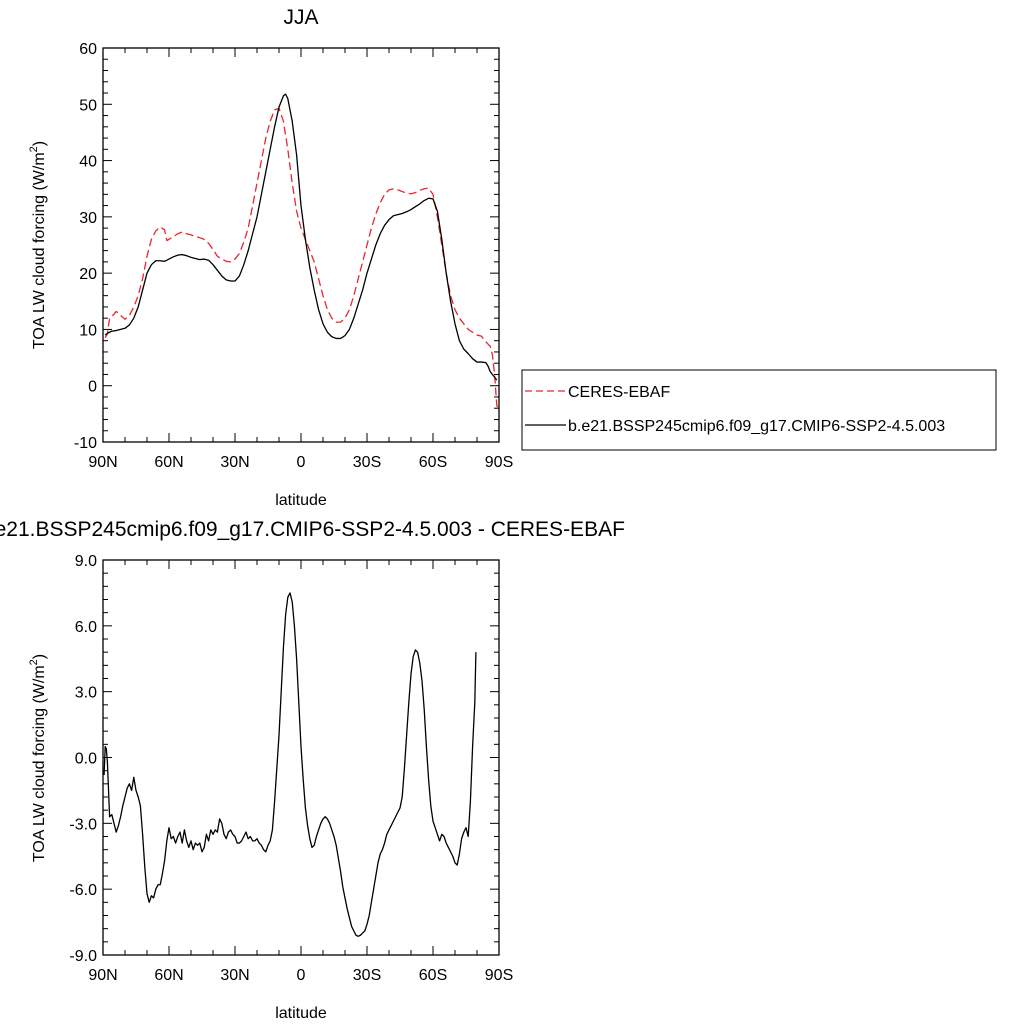  Describe the element at coordinates (102, 975) in the screenshot. I see `bottom-xtick-label-0: 90N` at that location.